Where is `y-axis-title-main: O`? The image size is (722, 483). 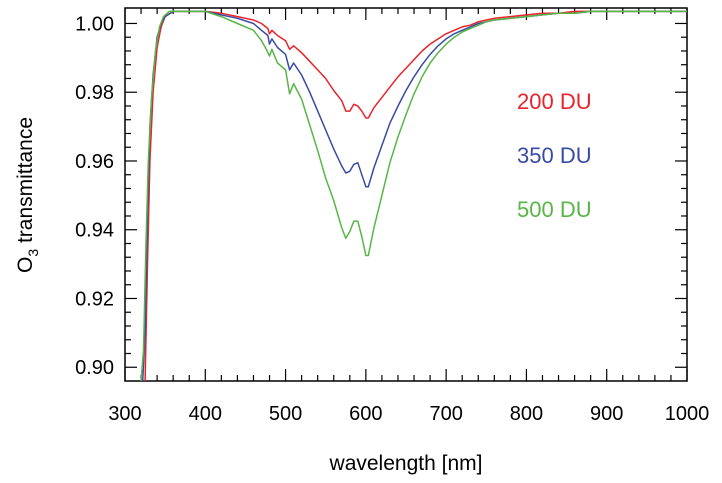
y-axis-title-main: O is located at coordinates (25, 265).